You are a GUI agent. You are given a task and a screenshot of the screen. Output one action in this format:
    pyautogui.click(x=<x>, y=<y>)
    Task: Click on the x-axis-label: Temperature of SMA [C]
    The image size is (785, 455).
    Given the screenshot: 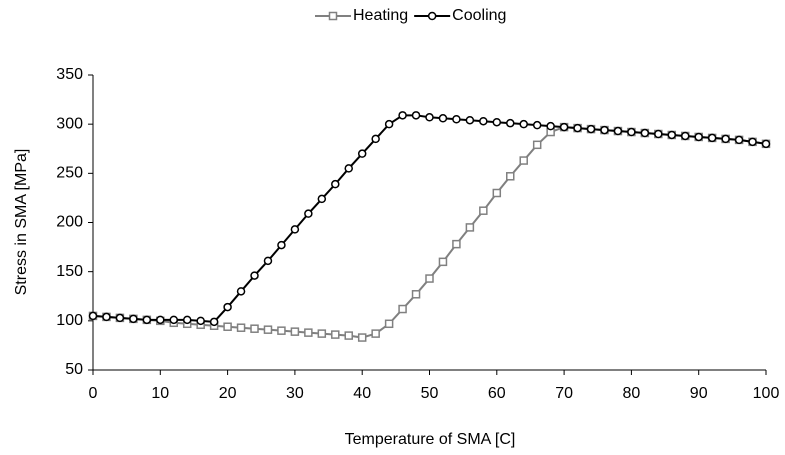 What is the action you would take?
    pyautogui.click(x=430, y=439)
    